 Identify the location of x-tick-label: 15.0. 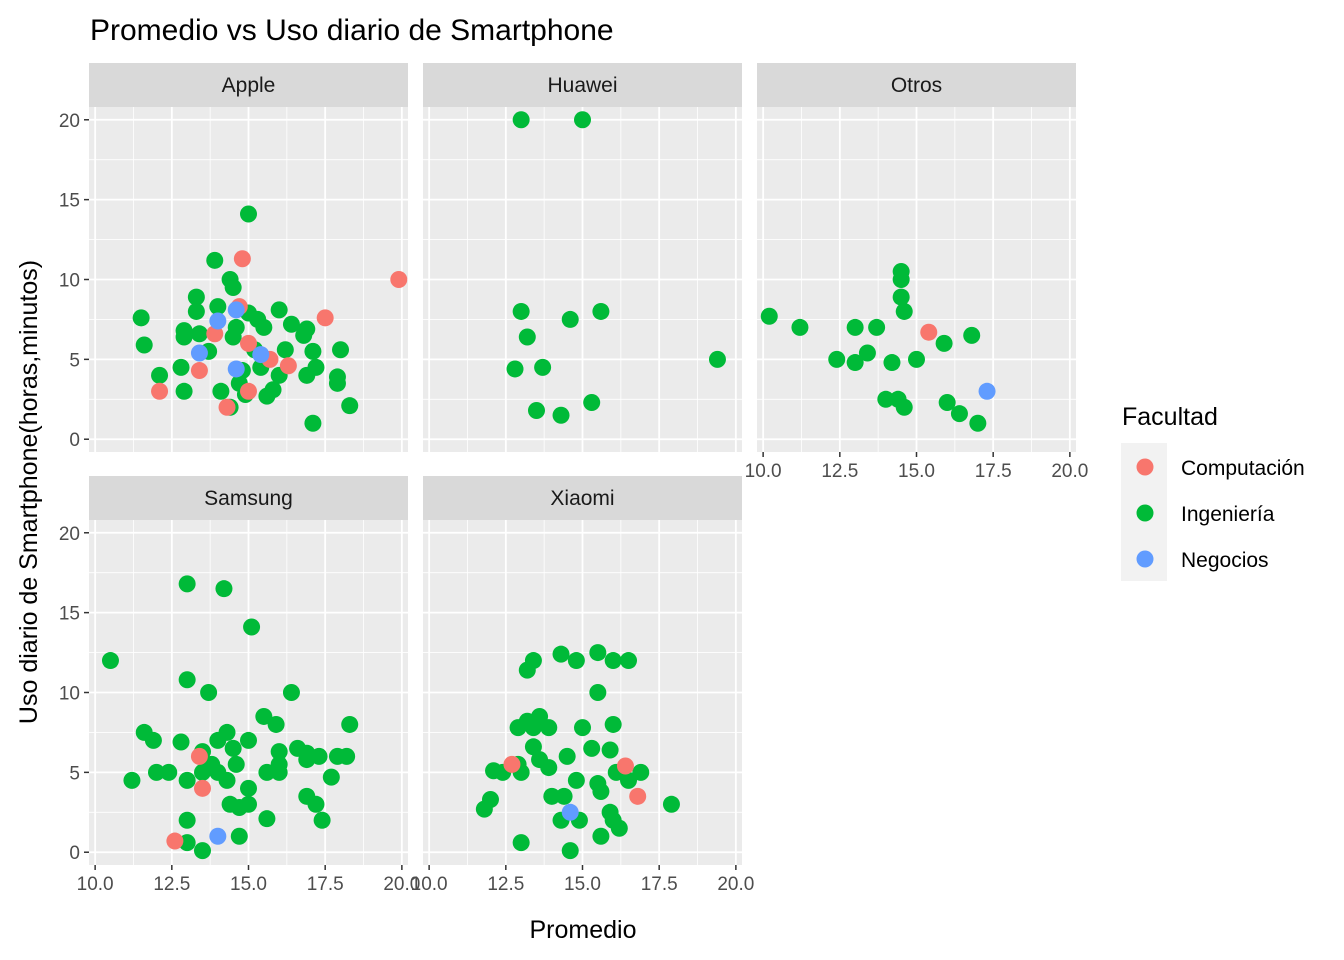
(582, 884).